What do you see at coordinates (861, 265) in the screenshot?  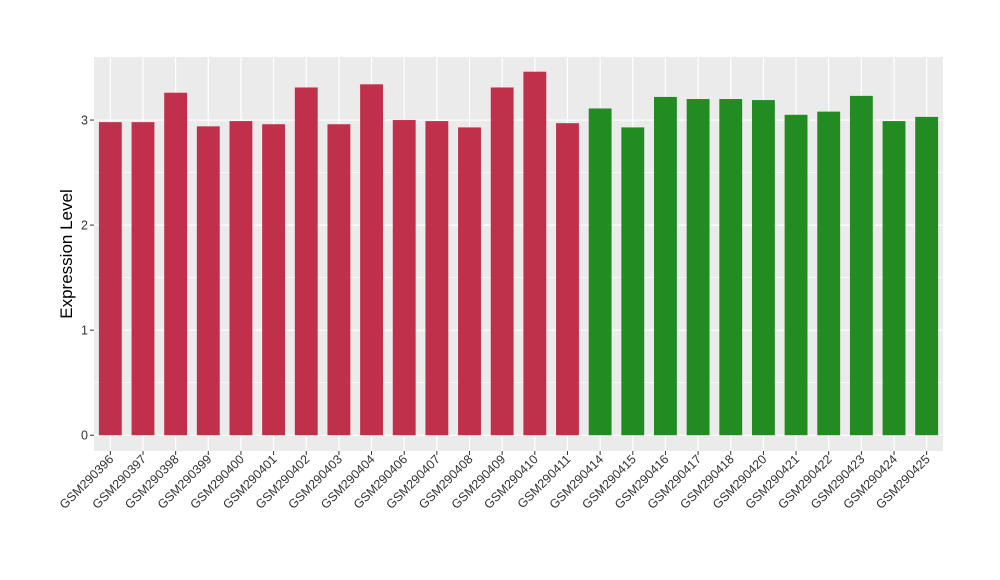 I see `bar-GSM290423` at bounding box center [861, 265].